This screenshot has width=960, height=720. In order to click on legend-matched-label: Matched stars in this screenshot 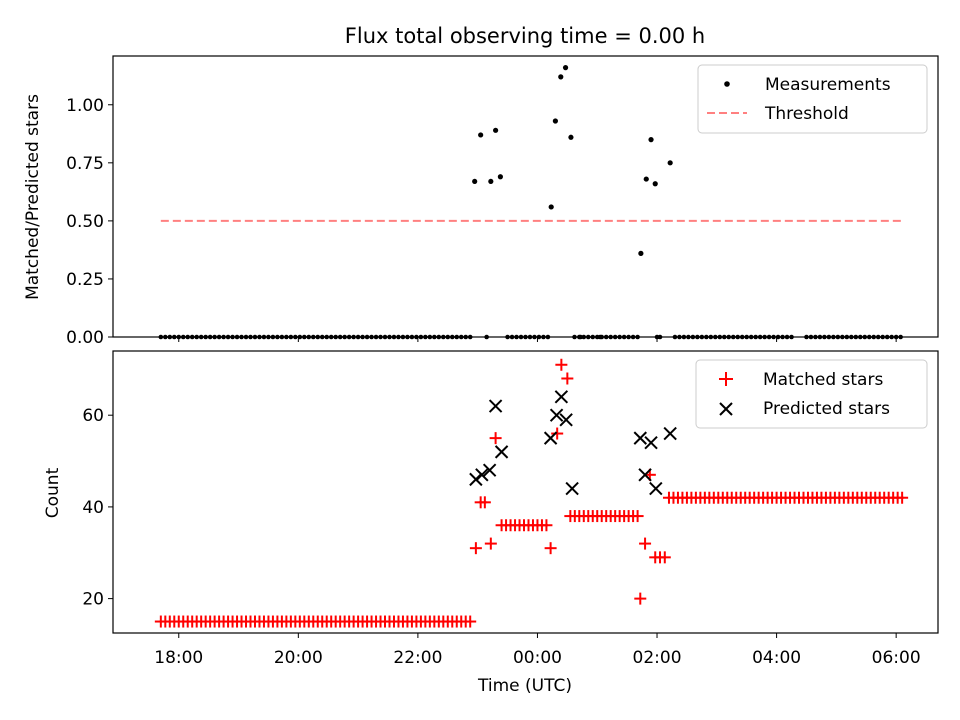, I will do `click(823, 380)`.